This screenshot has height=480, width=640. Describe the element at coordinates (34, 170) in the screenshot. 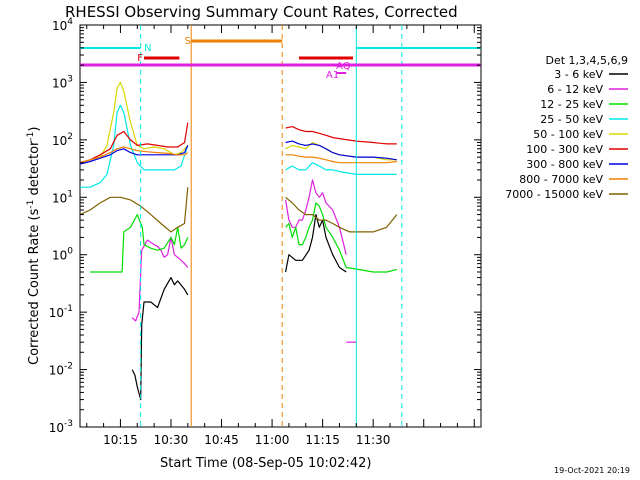

I see `y-axis-label-part2: detector` at that location.